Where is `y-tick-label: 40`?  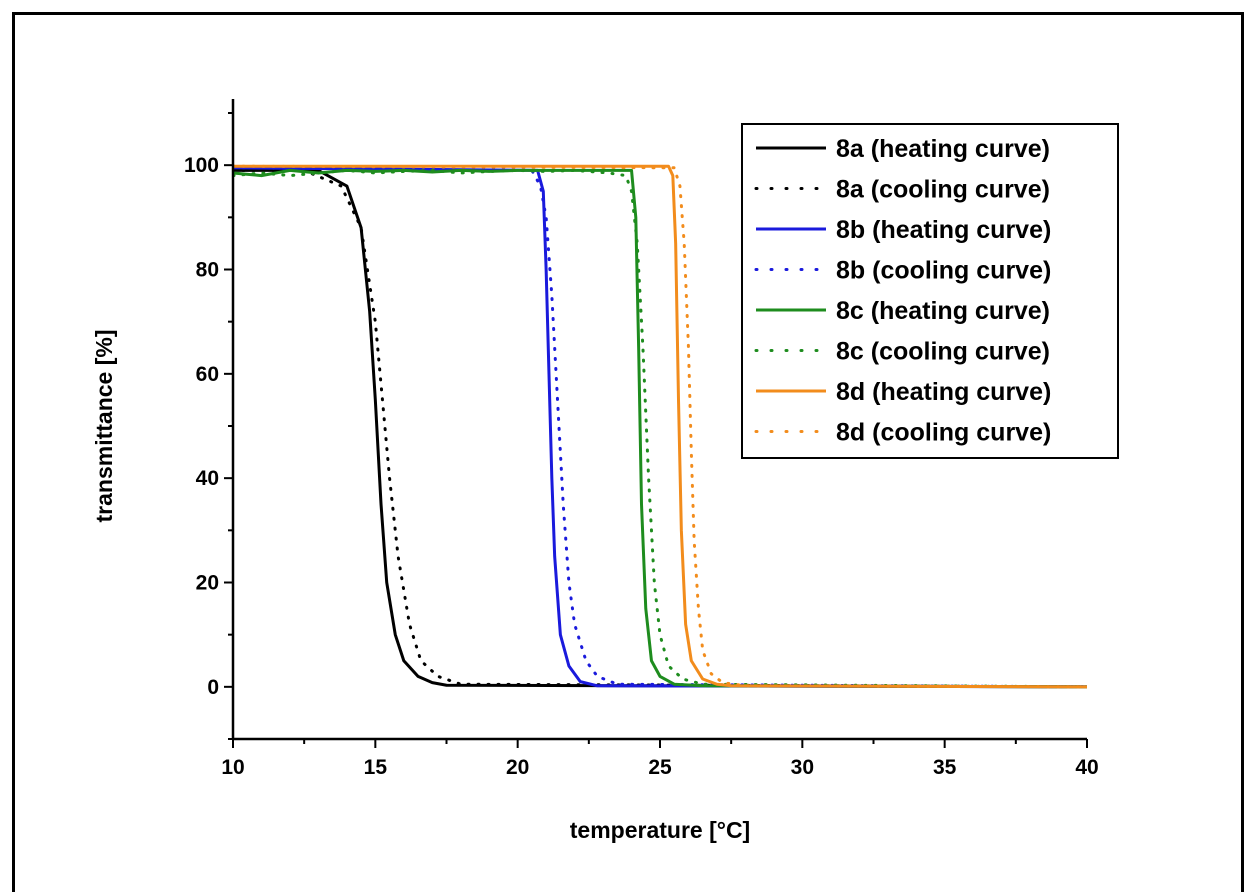 y-tick-label: 40 is located at coordinates (207, 478).